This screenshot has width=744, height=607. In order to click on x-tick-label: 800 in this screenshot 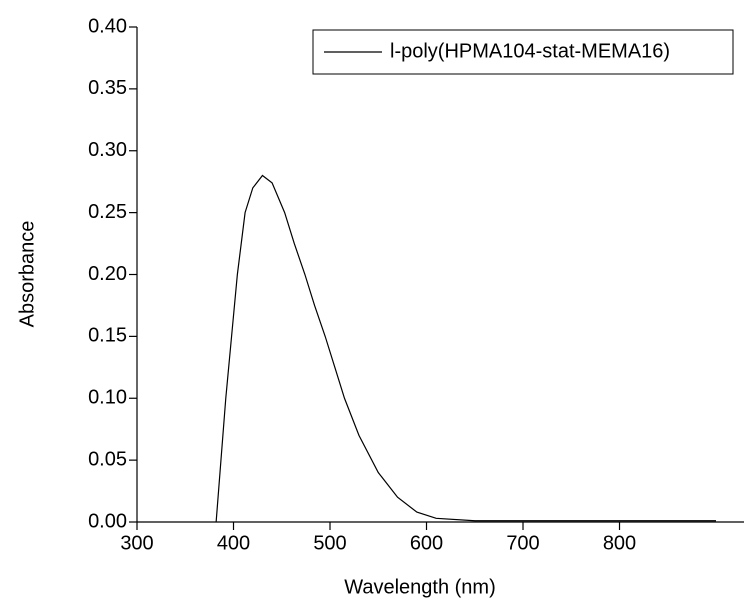, I will do `click(619, 543)`.